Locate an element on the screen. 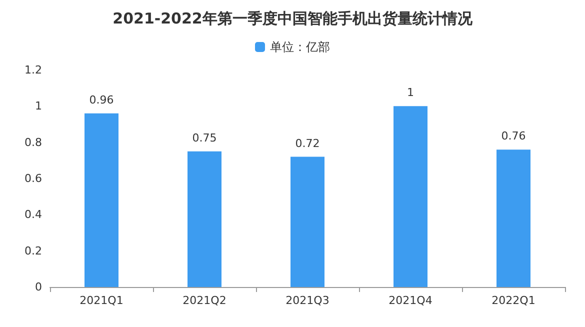 The width and height of the screenshot is (585, 327). x-tick-label: 2021Q2 is located at coordinates (204, 300).